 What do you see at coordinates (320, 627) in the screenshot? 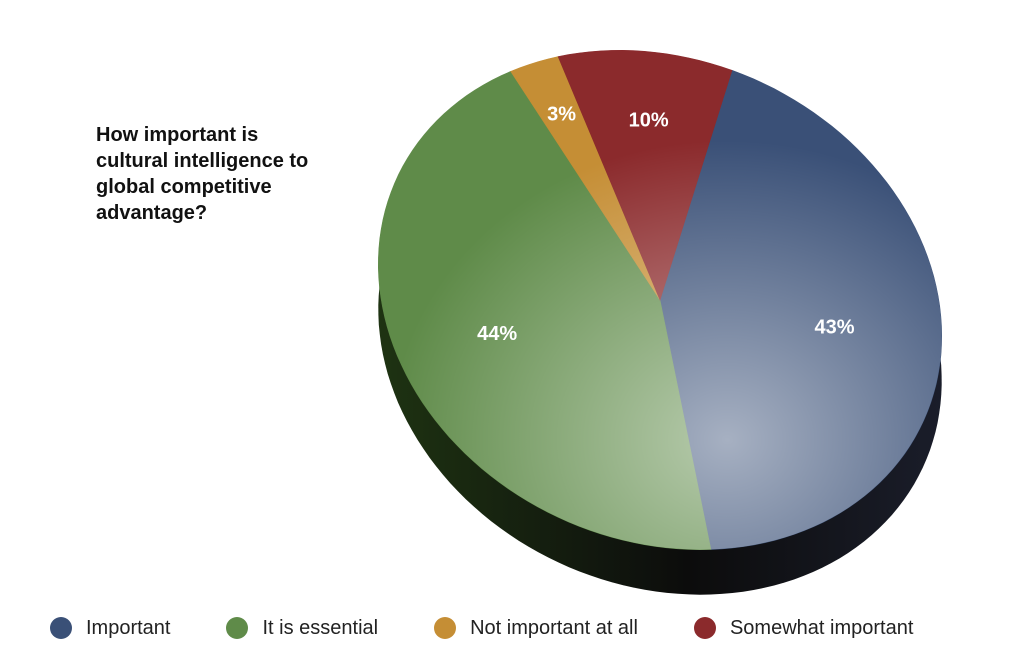
I see `legend-label: It is essential` at bounding box center [320, 627].